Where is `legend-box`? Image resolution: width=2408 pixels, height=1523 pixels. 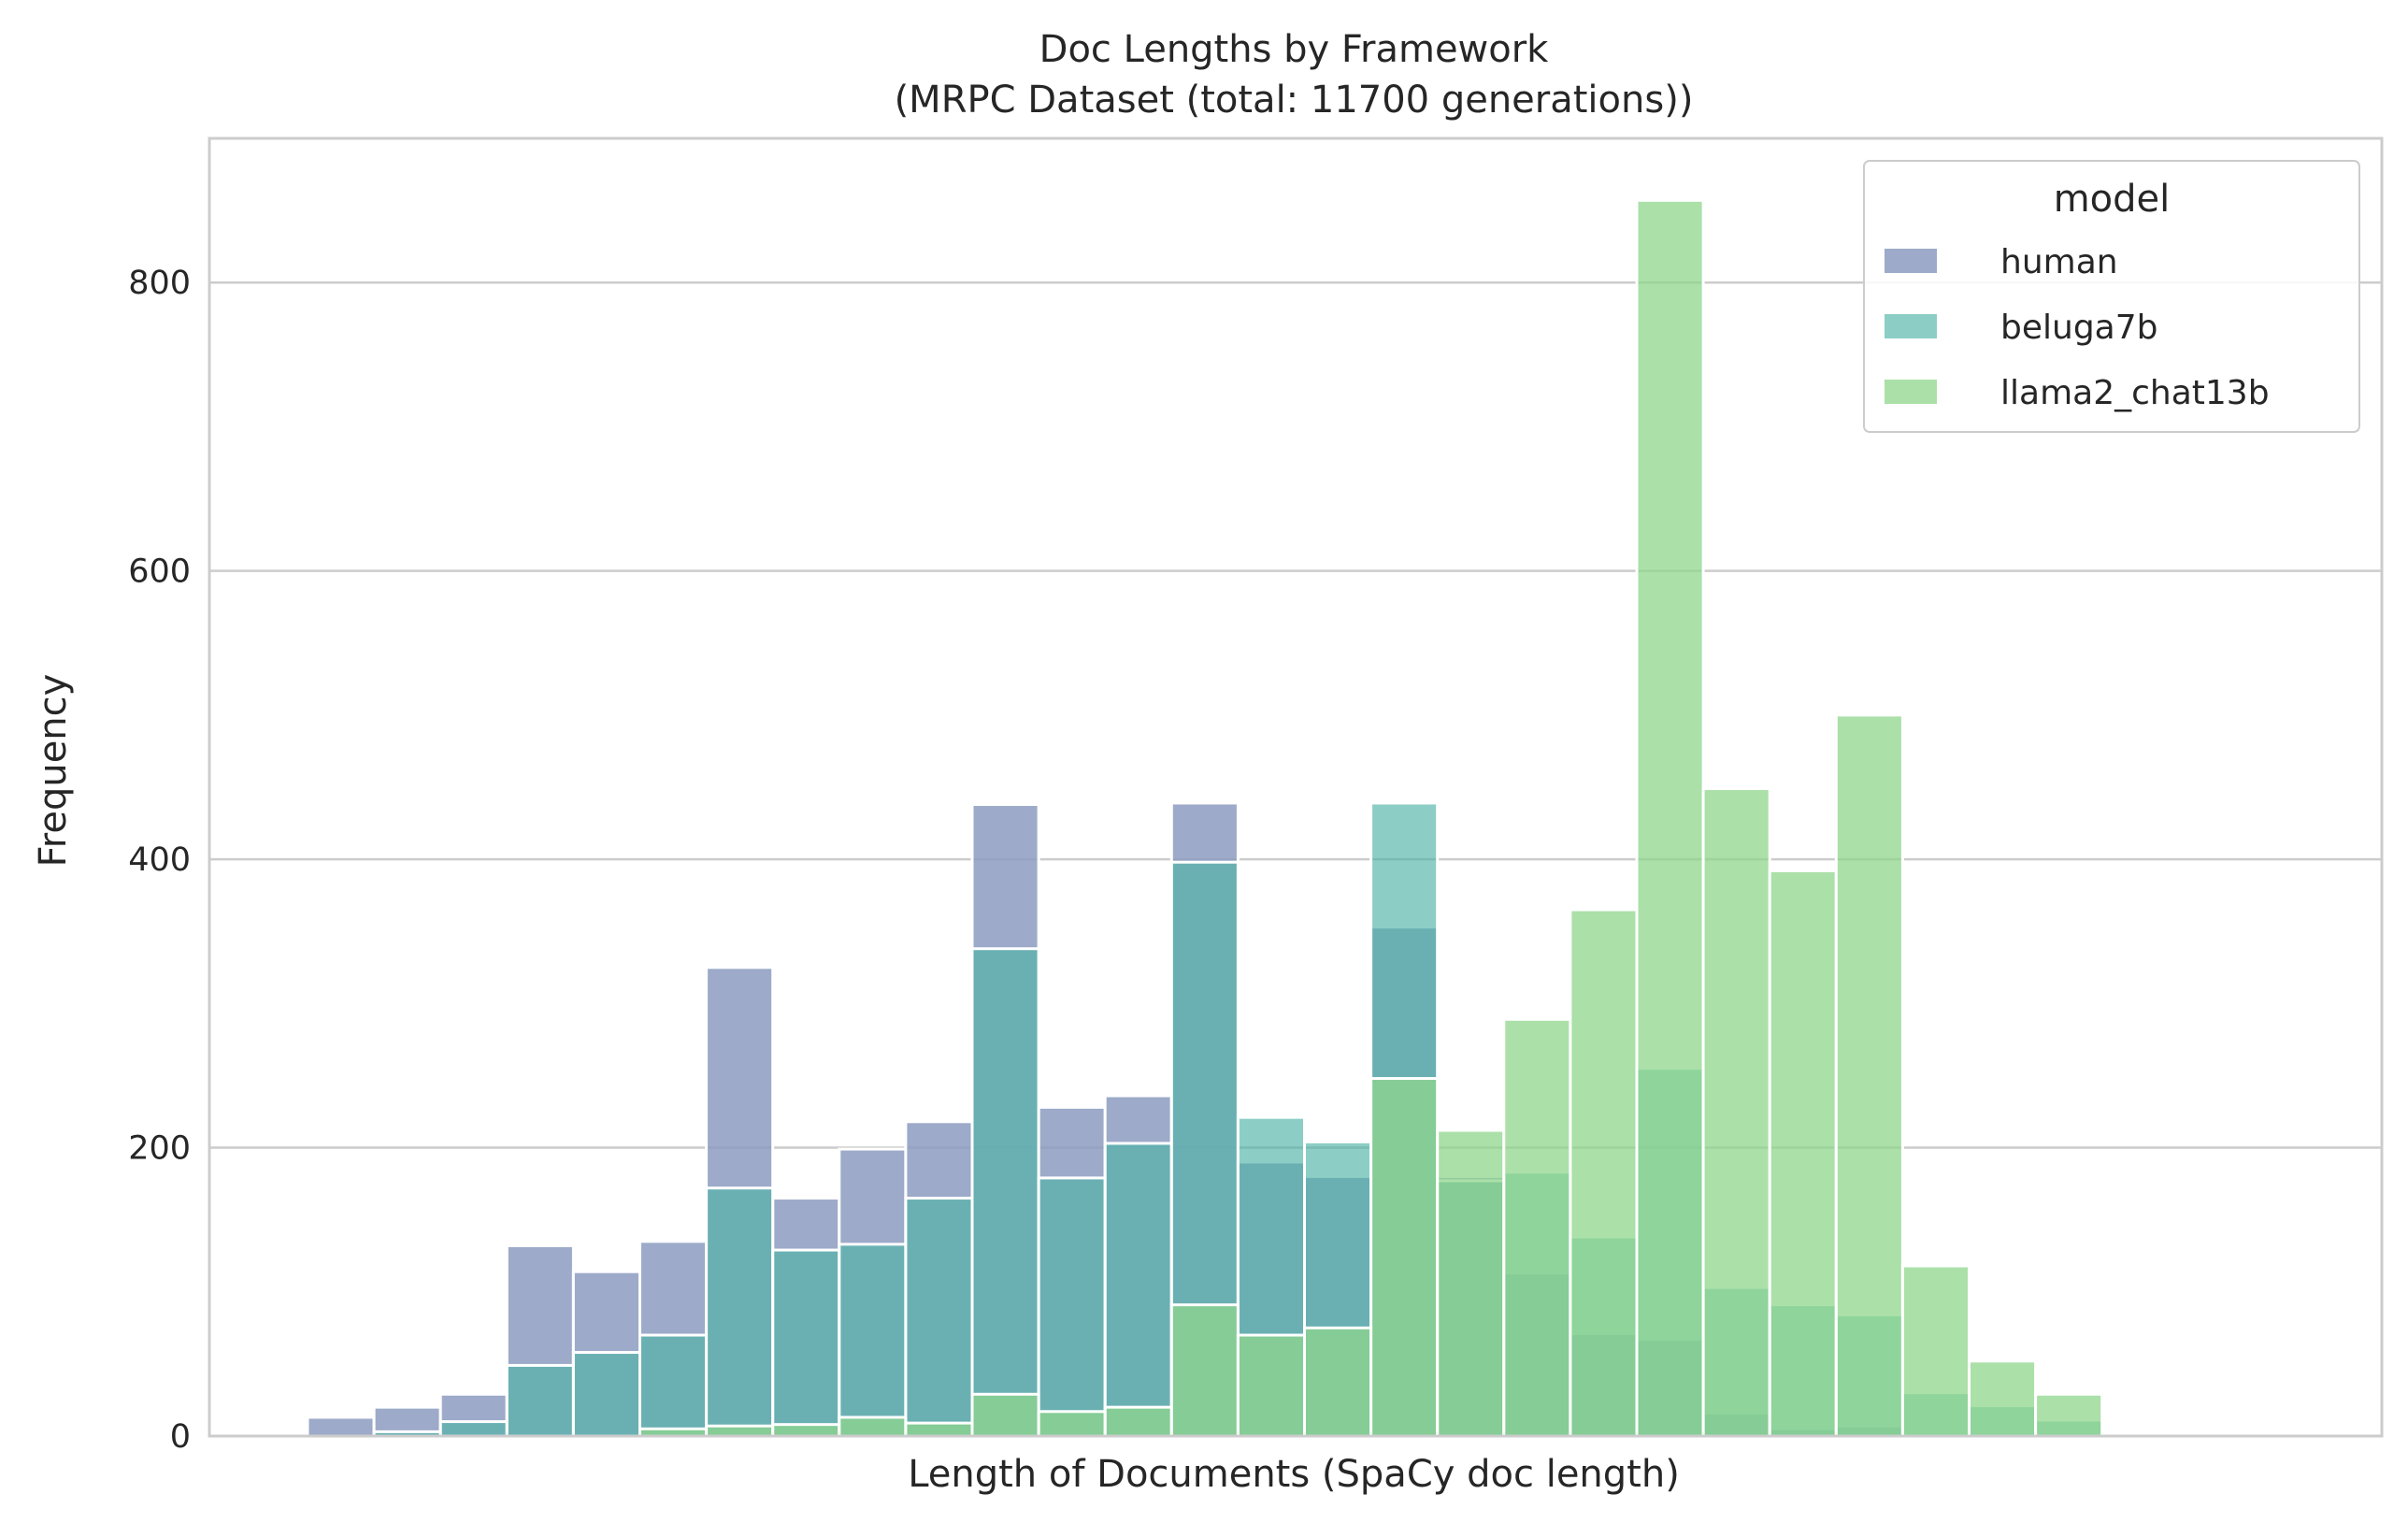 legend-box is located at coordinates (2111, 296).